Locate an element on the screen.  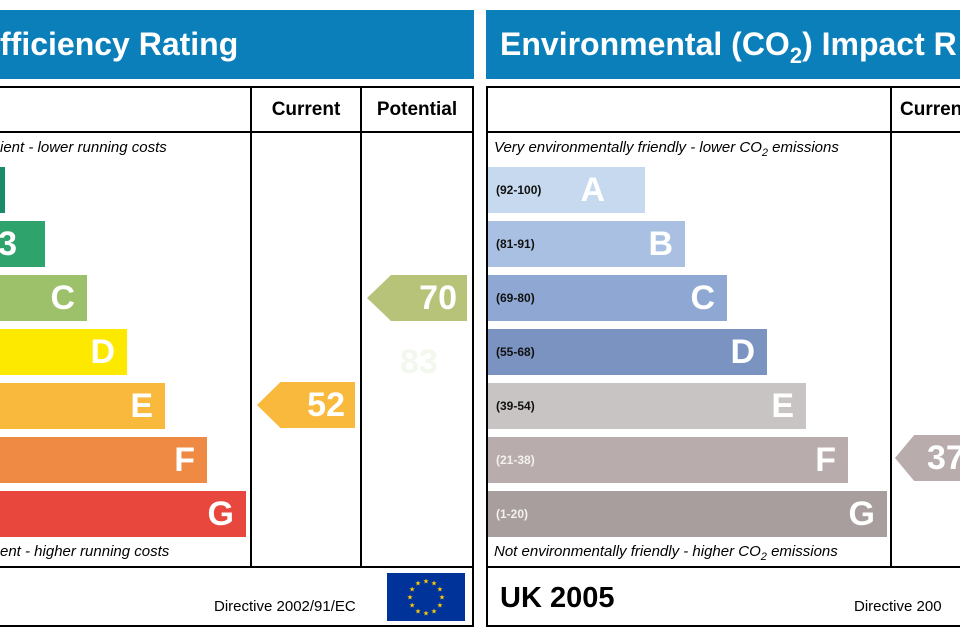
band-range: (92-100) is located at coordinates (519, 190).